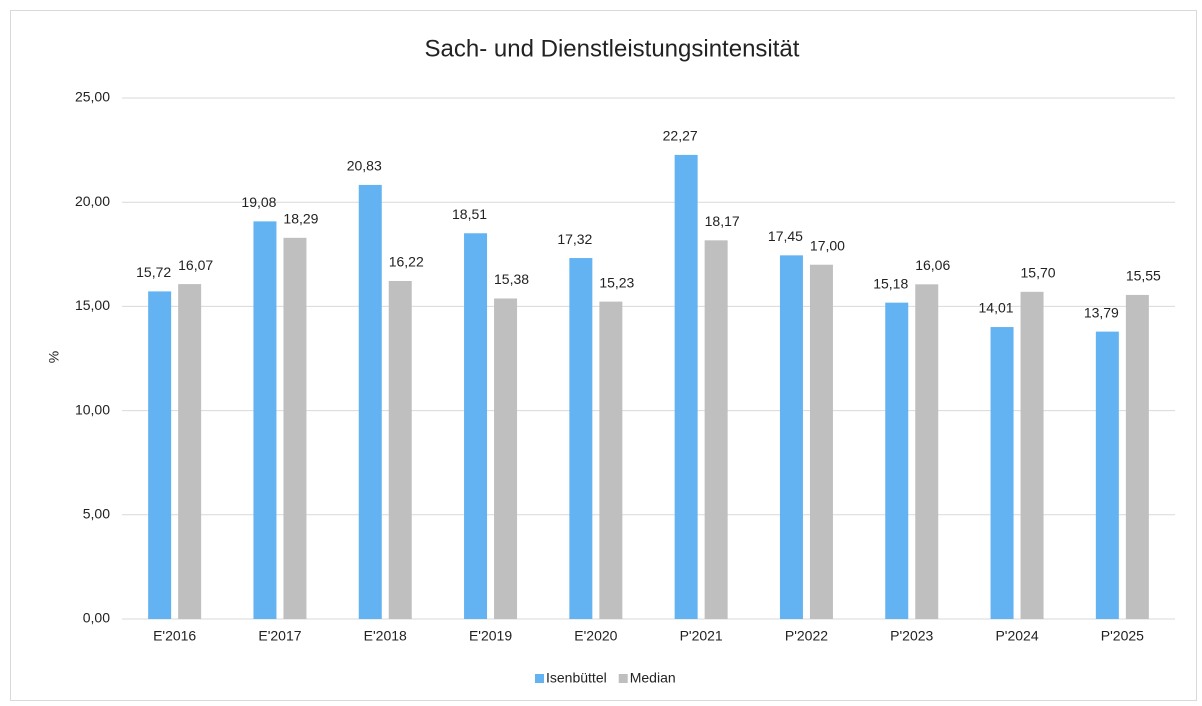  Describe the element at coordinates (653, 678) in the screenshot. I see `legend-label: Median` at that location.